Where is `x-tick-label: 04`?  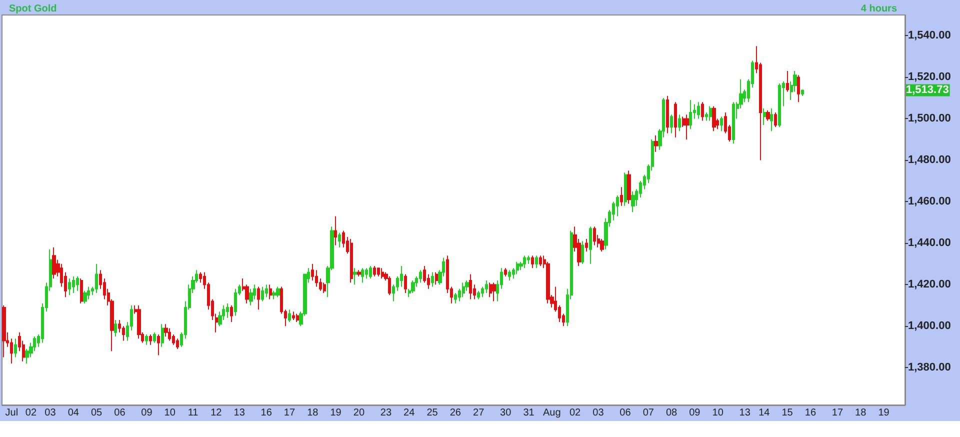
x-tick-label: 04 is located at coordinates (74, 413).